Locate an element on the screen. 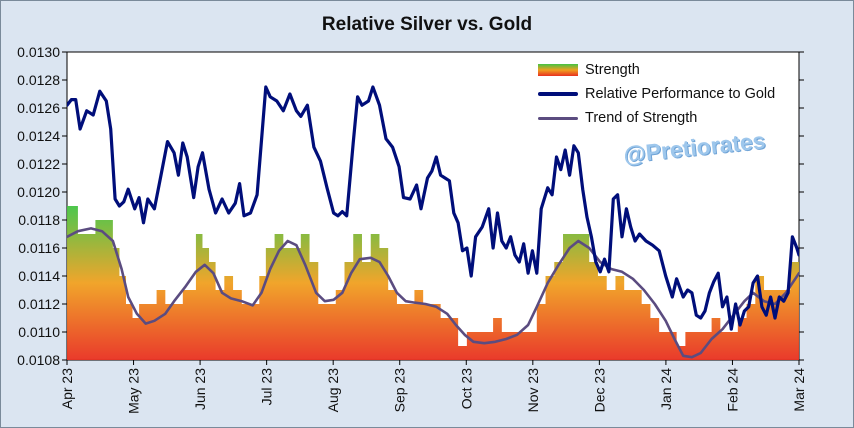  y-tick-label: 0.0108 is located at coordinates (38, 360).